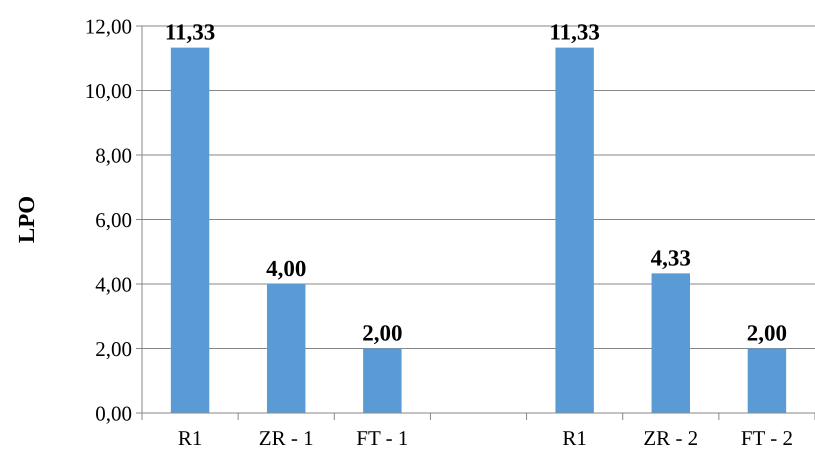 This screenshot has height=461, width=815. What do you see at coordinates (670, 438) in the screenshot?
I see `x-tick-label: ZR - 2` at bounding box center [670, 438].